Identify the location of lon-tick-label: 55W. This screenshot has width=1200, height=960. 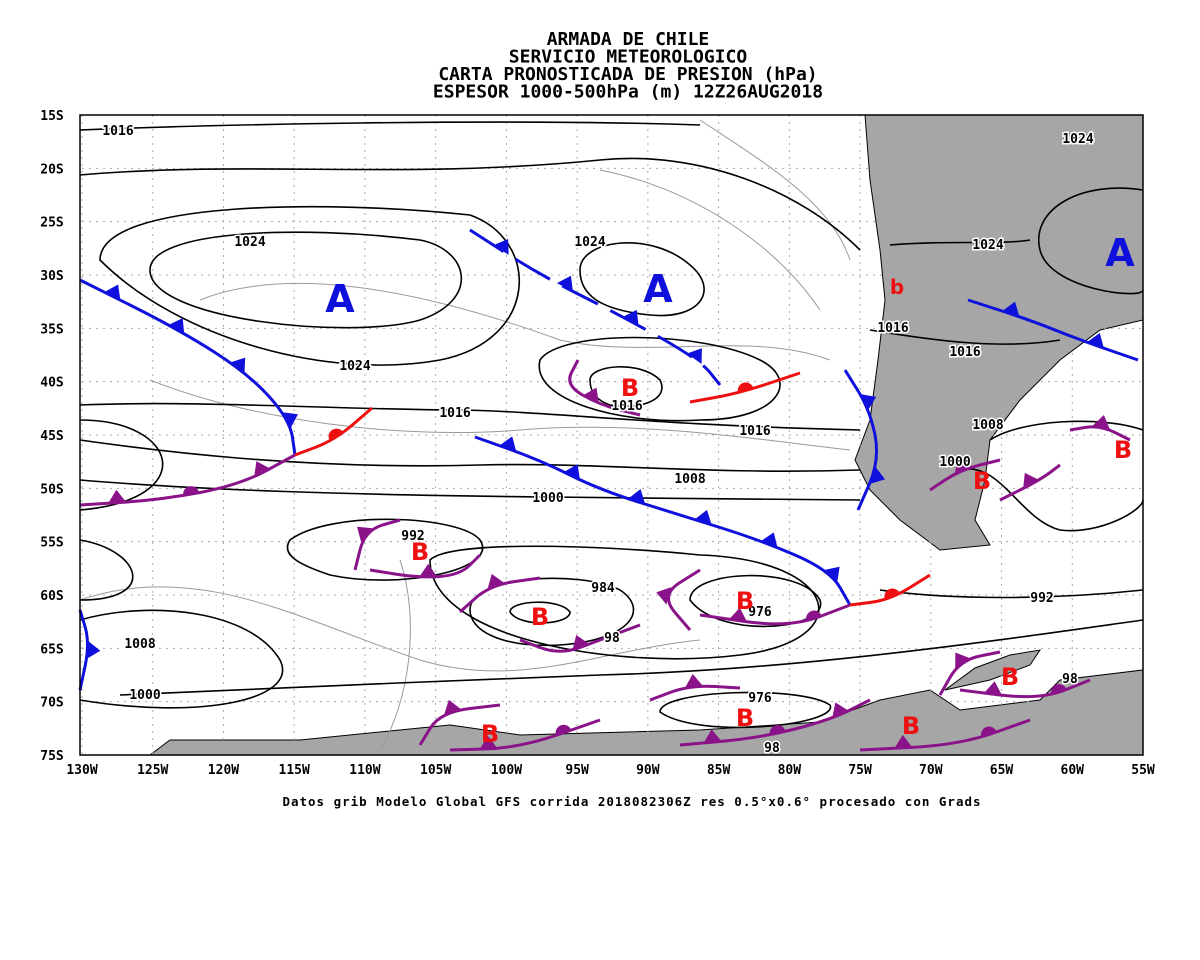
(1143, 770).